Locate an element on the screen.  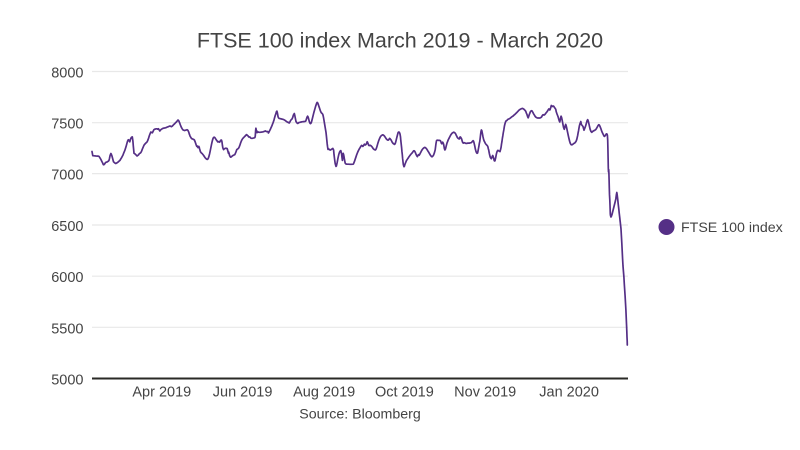
svg-text: Jun 2019 is located at coordinates (243, 393).